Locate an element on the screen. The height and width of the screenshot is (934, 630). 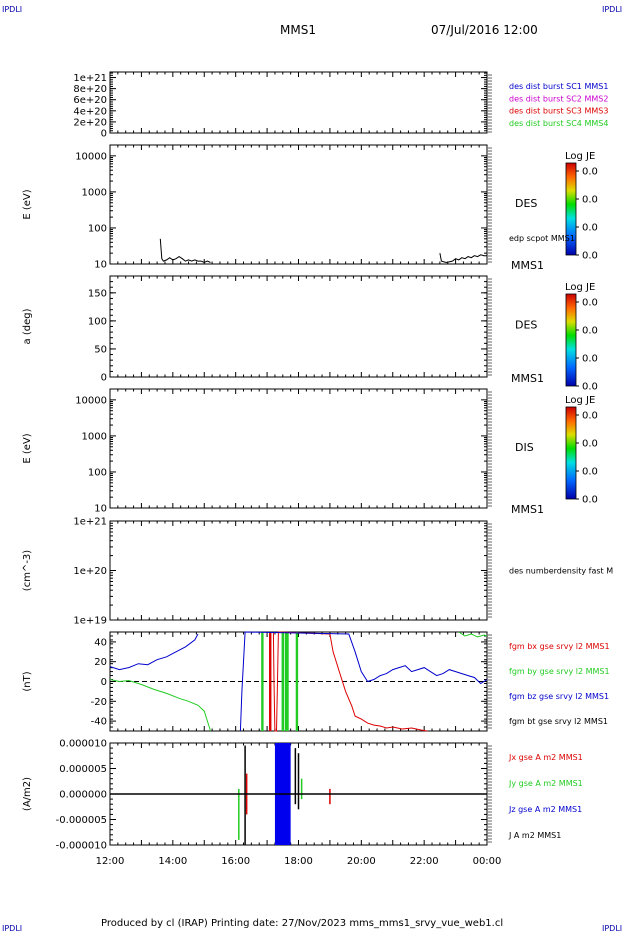
panel-dis-energy is located at coordinates (344, 448).